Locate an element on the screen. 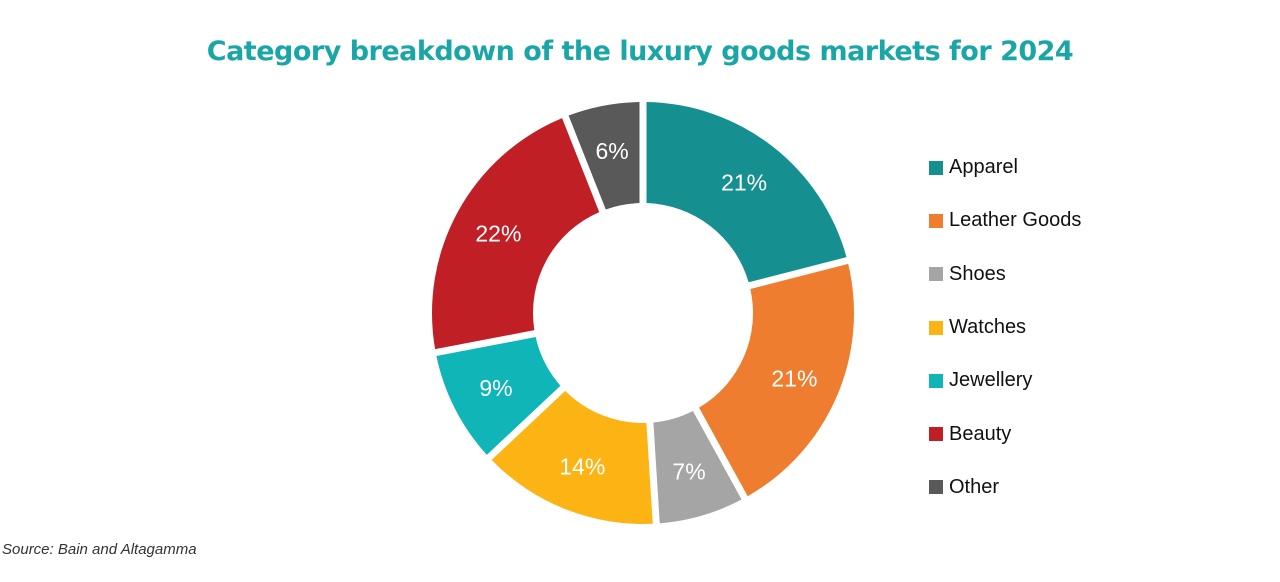  legend-item-apparel: Apparel is located at coordinates (1005, 167).